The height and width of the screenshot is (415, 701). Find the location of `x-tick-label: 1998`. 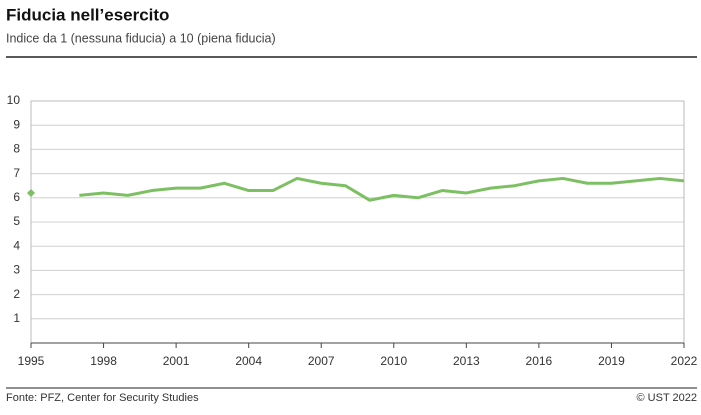

x-tick-label: 1998 is located at coordinates (103, 361).